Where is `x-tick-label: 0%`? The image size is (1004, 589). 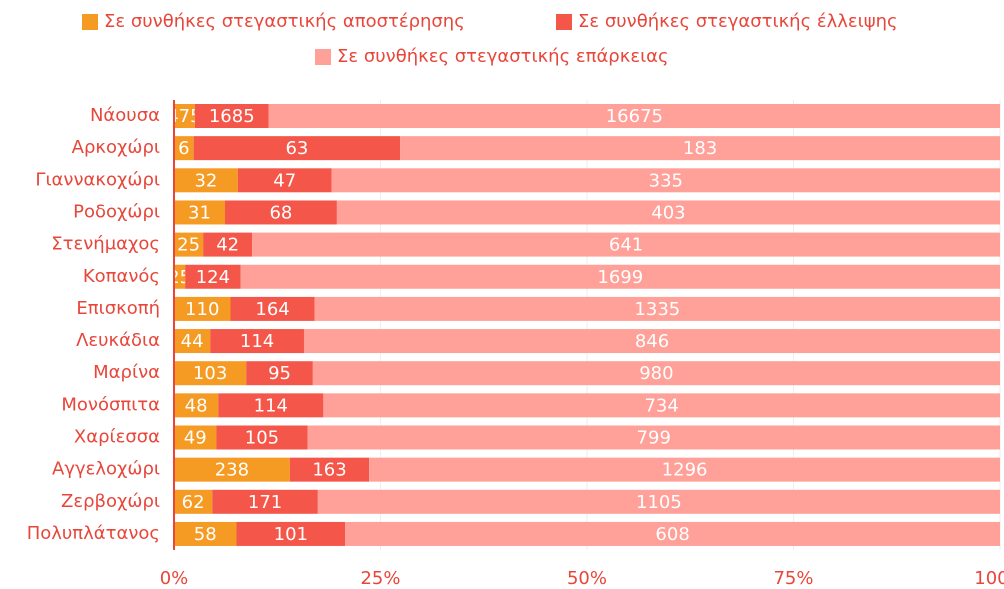 x-tick-label: 0% is located at coordinates (174, 578).